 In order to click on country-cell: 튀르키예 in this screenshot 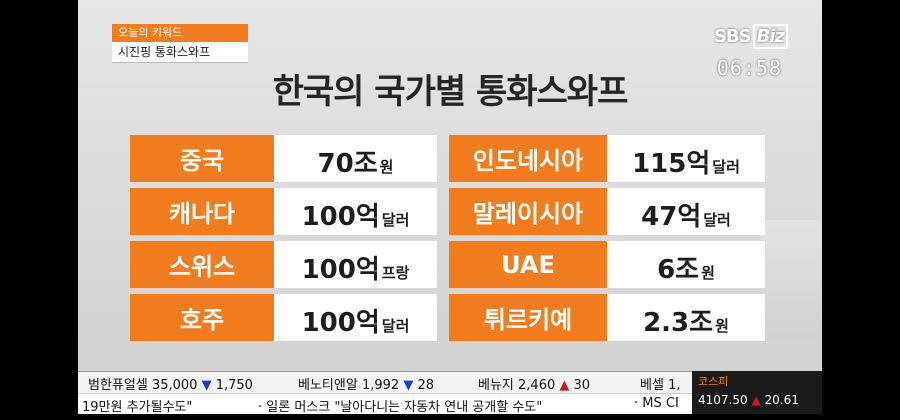, I will do `click(528, 317)`.